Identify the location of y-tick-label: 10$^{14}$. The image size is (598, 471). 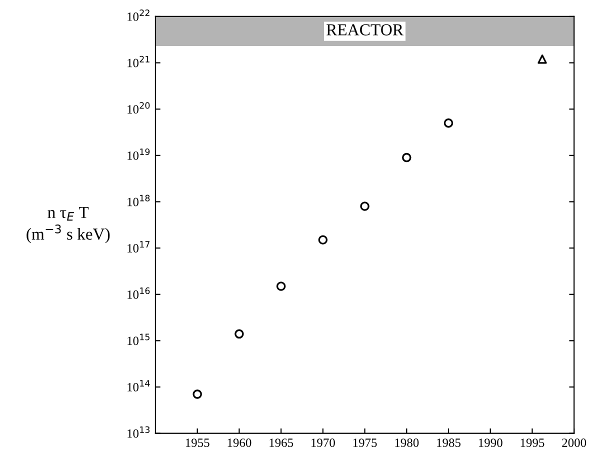
(139, 386).